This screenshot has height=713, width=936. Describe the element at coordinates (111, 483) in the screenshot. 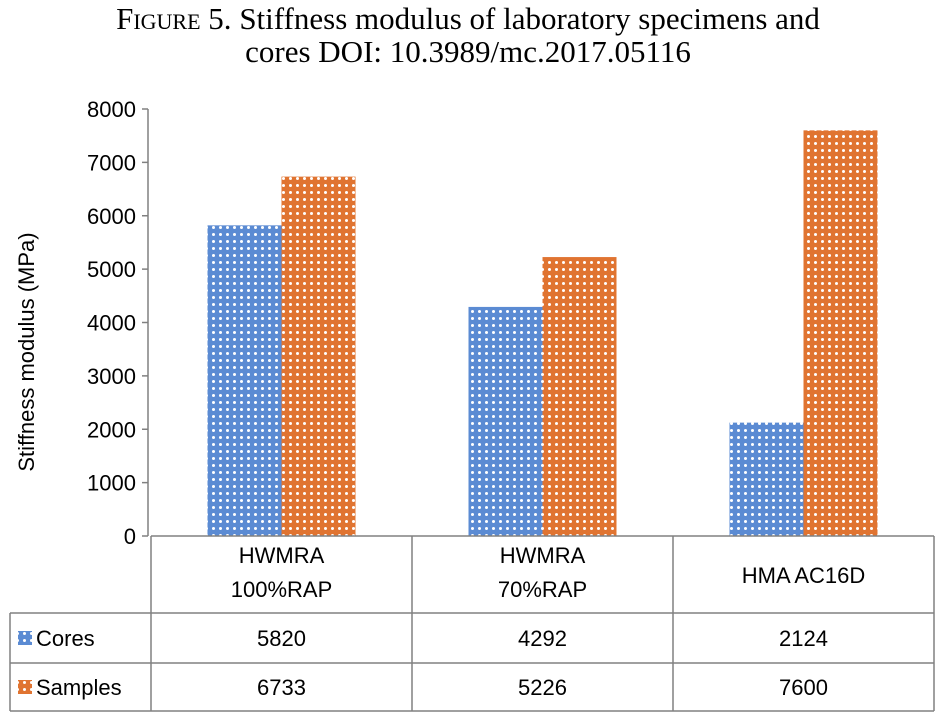

I see `y-tick-label: 1000` at that location.